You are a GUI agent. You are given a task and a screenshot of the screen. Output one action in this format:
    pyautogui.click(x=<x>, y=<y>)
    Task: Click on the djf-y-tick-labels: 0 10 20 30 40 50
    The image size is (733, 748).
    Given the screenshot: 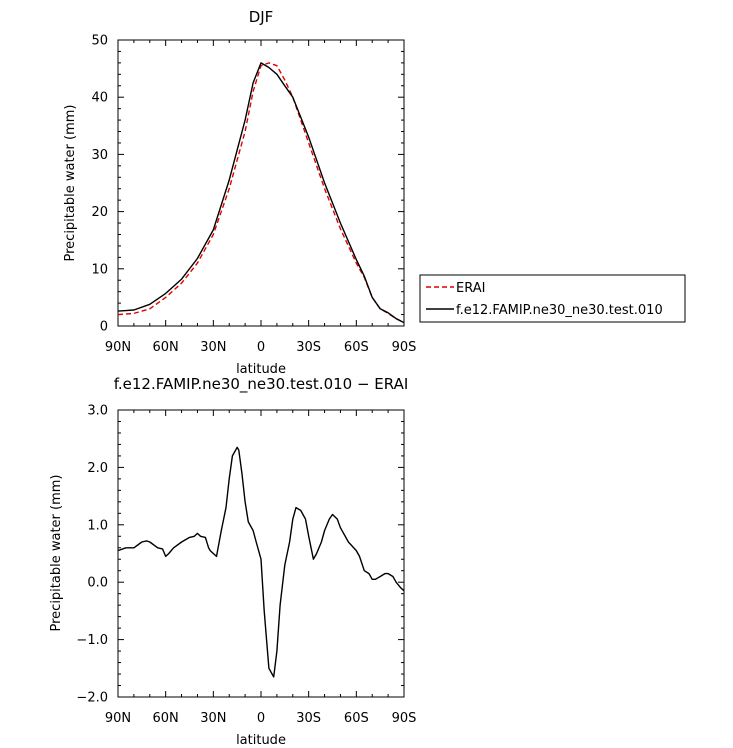 What is the action you would take?
    pyautogui.click(x=99, y=184)
    